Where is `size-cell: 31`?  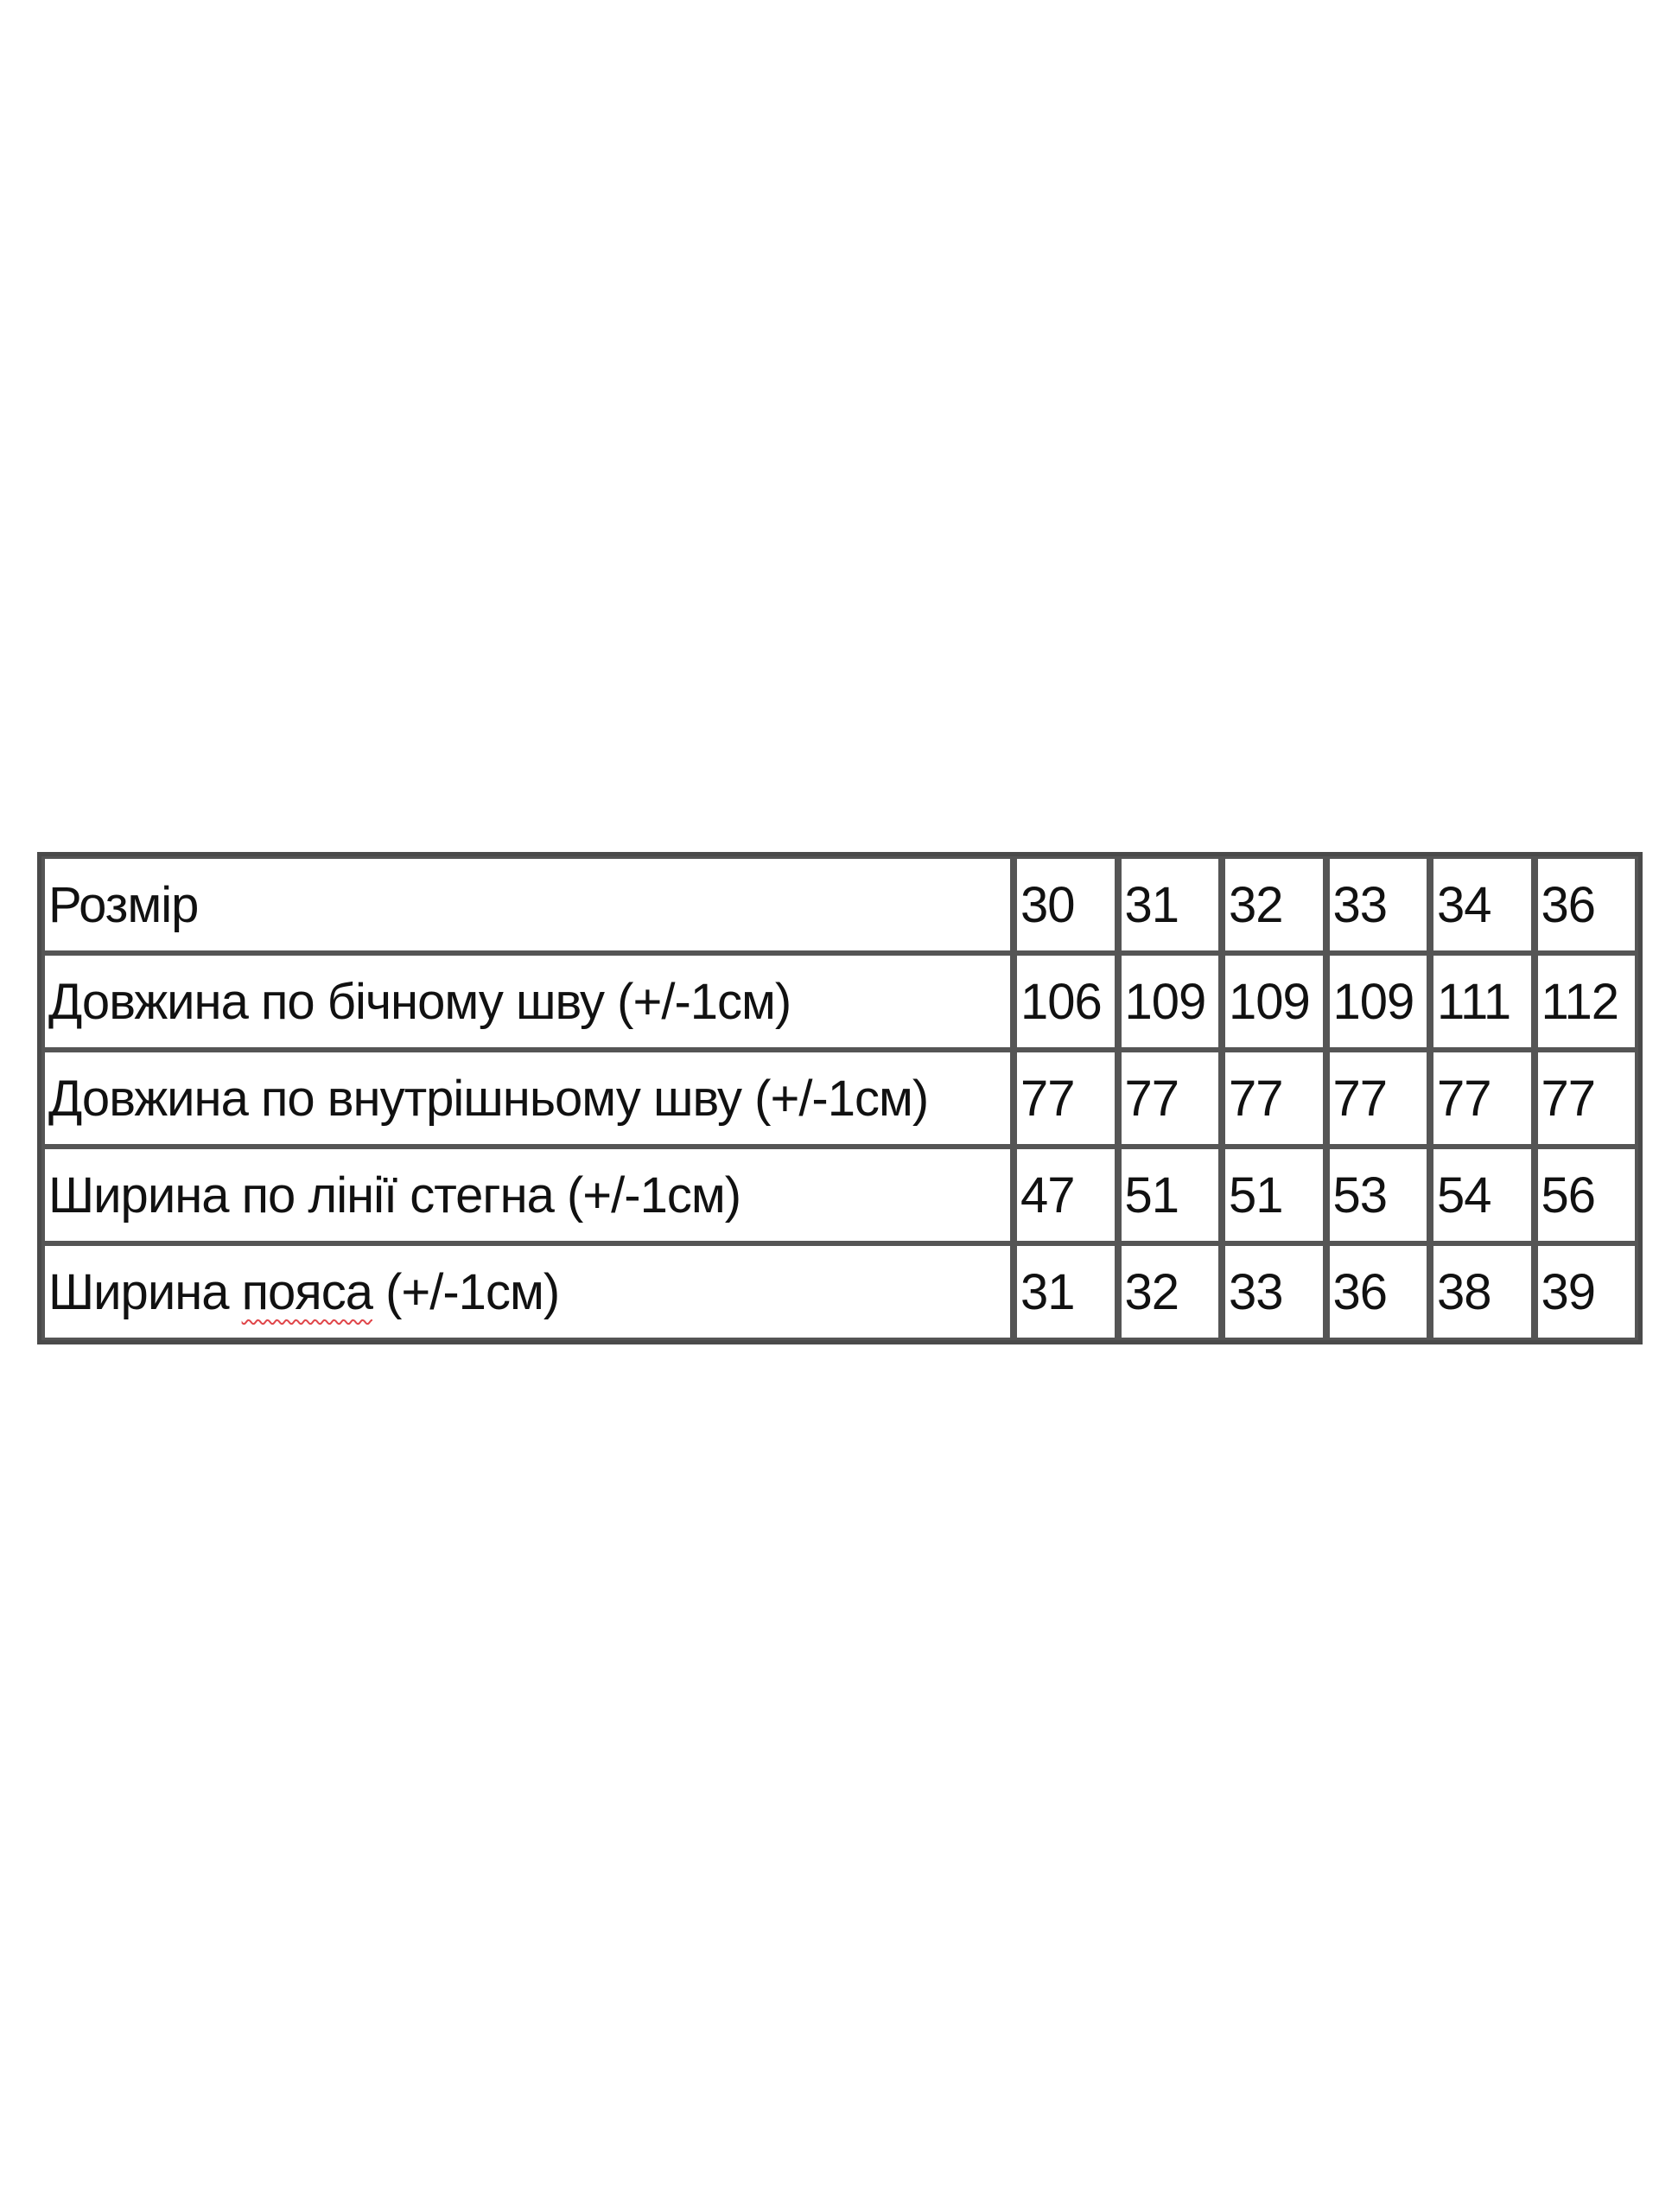 size-cell: 31 is located at coordinates (1169, 905).